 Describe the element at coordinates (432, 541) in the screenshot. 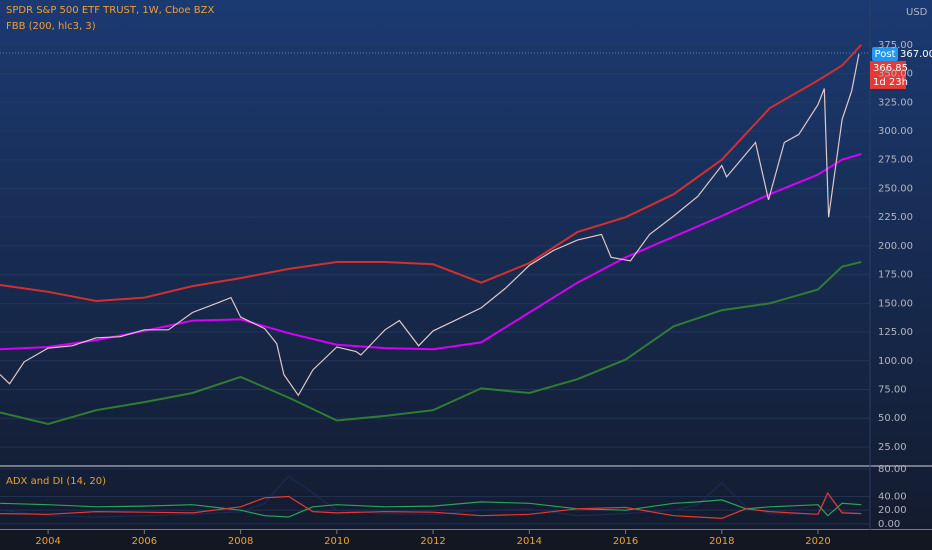

I see `x-tick-label: 2012` at that location.